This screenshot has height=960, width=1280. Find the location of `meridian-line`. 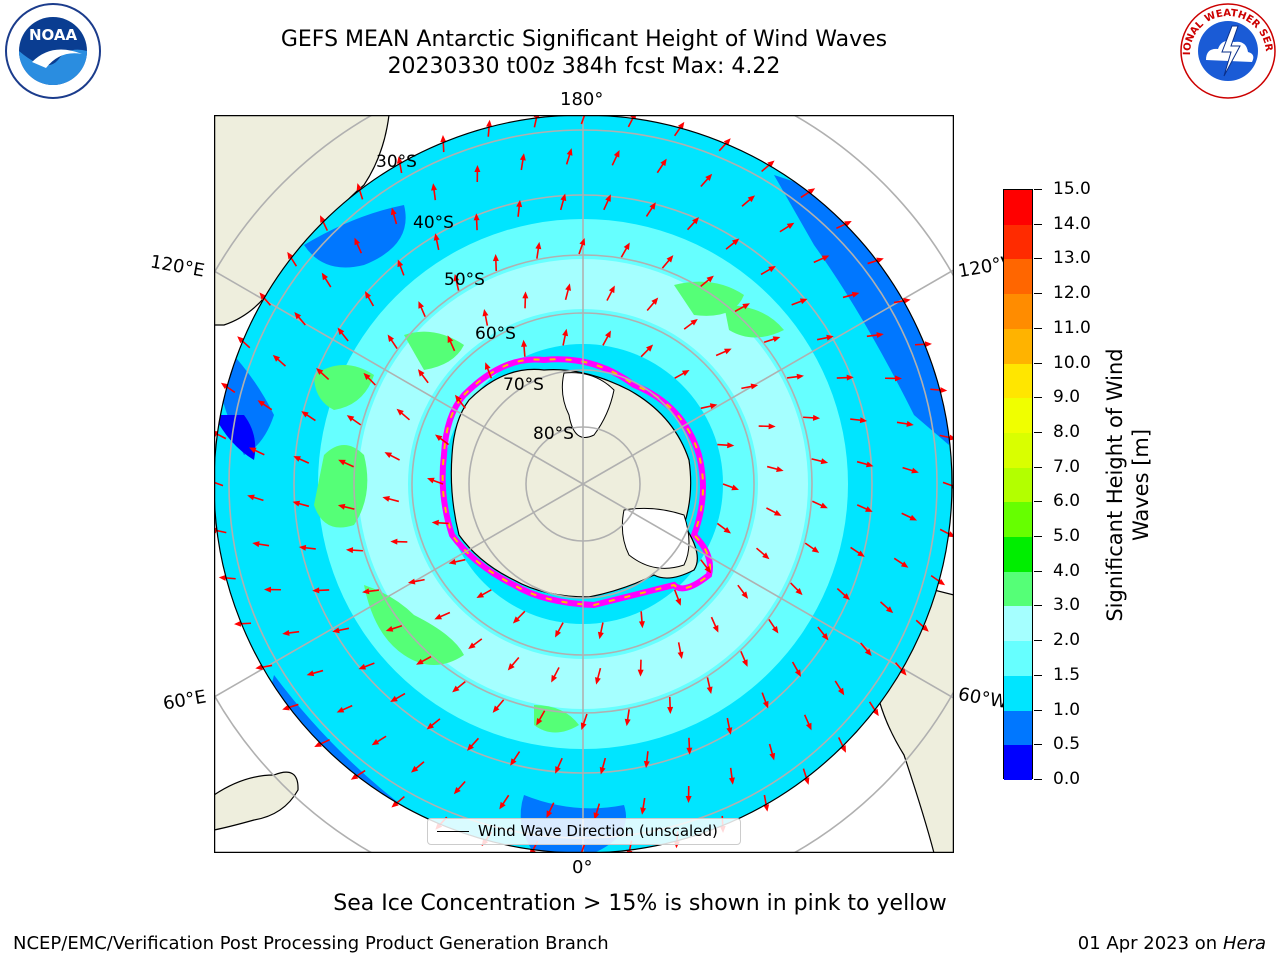

meridian-line is located at coordinates (768, 591).